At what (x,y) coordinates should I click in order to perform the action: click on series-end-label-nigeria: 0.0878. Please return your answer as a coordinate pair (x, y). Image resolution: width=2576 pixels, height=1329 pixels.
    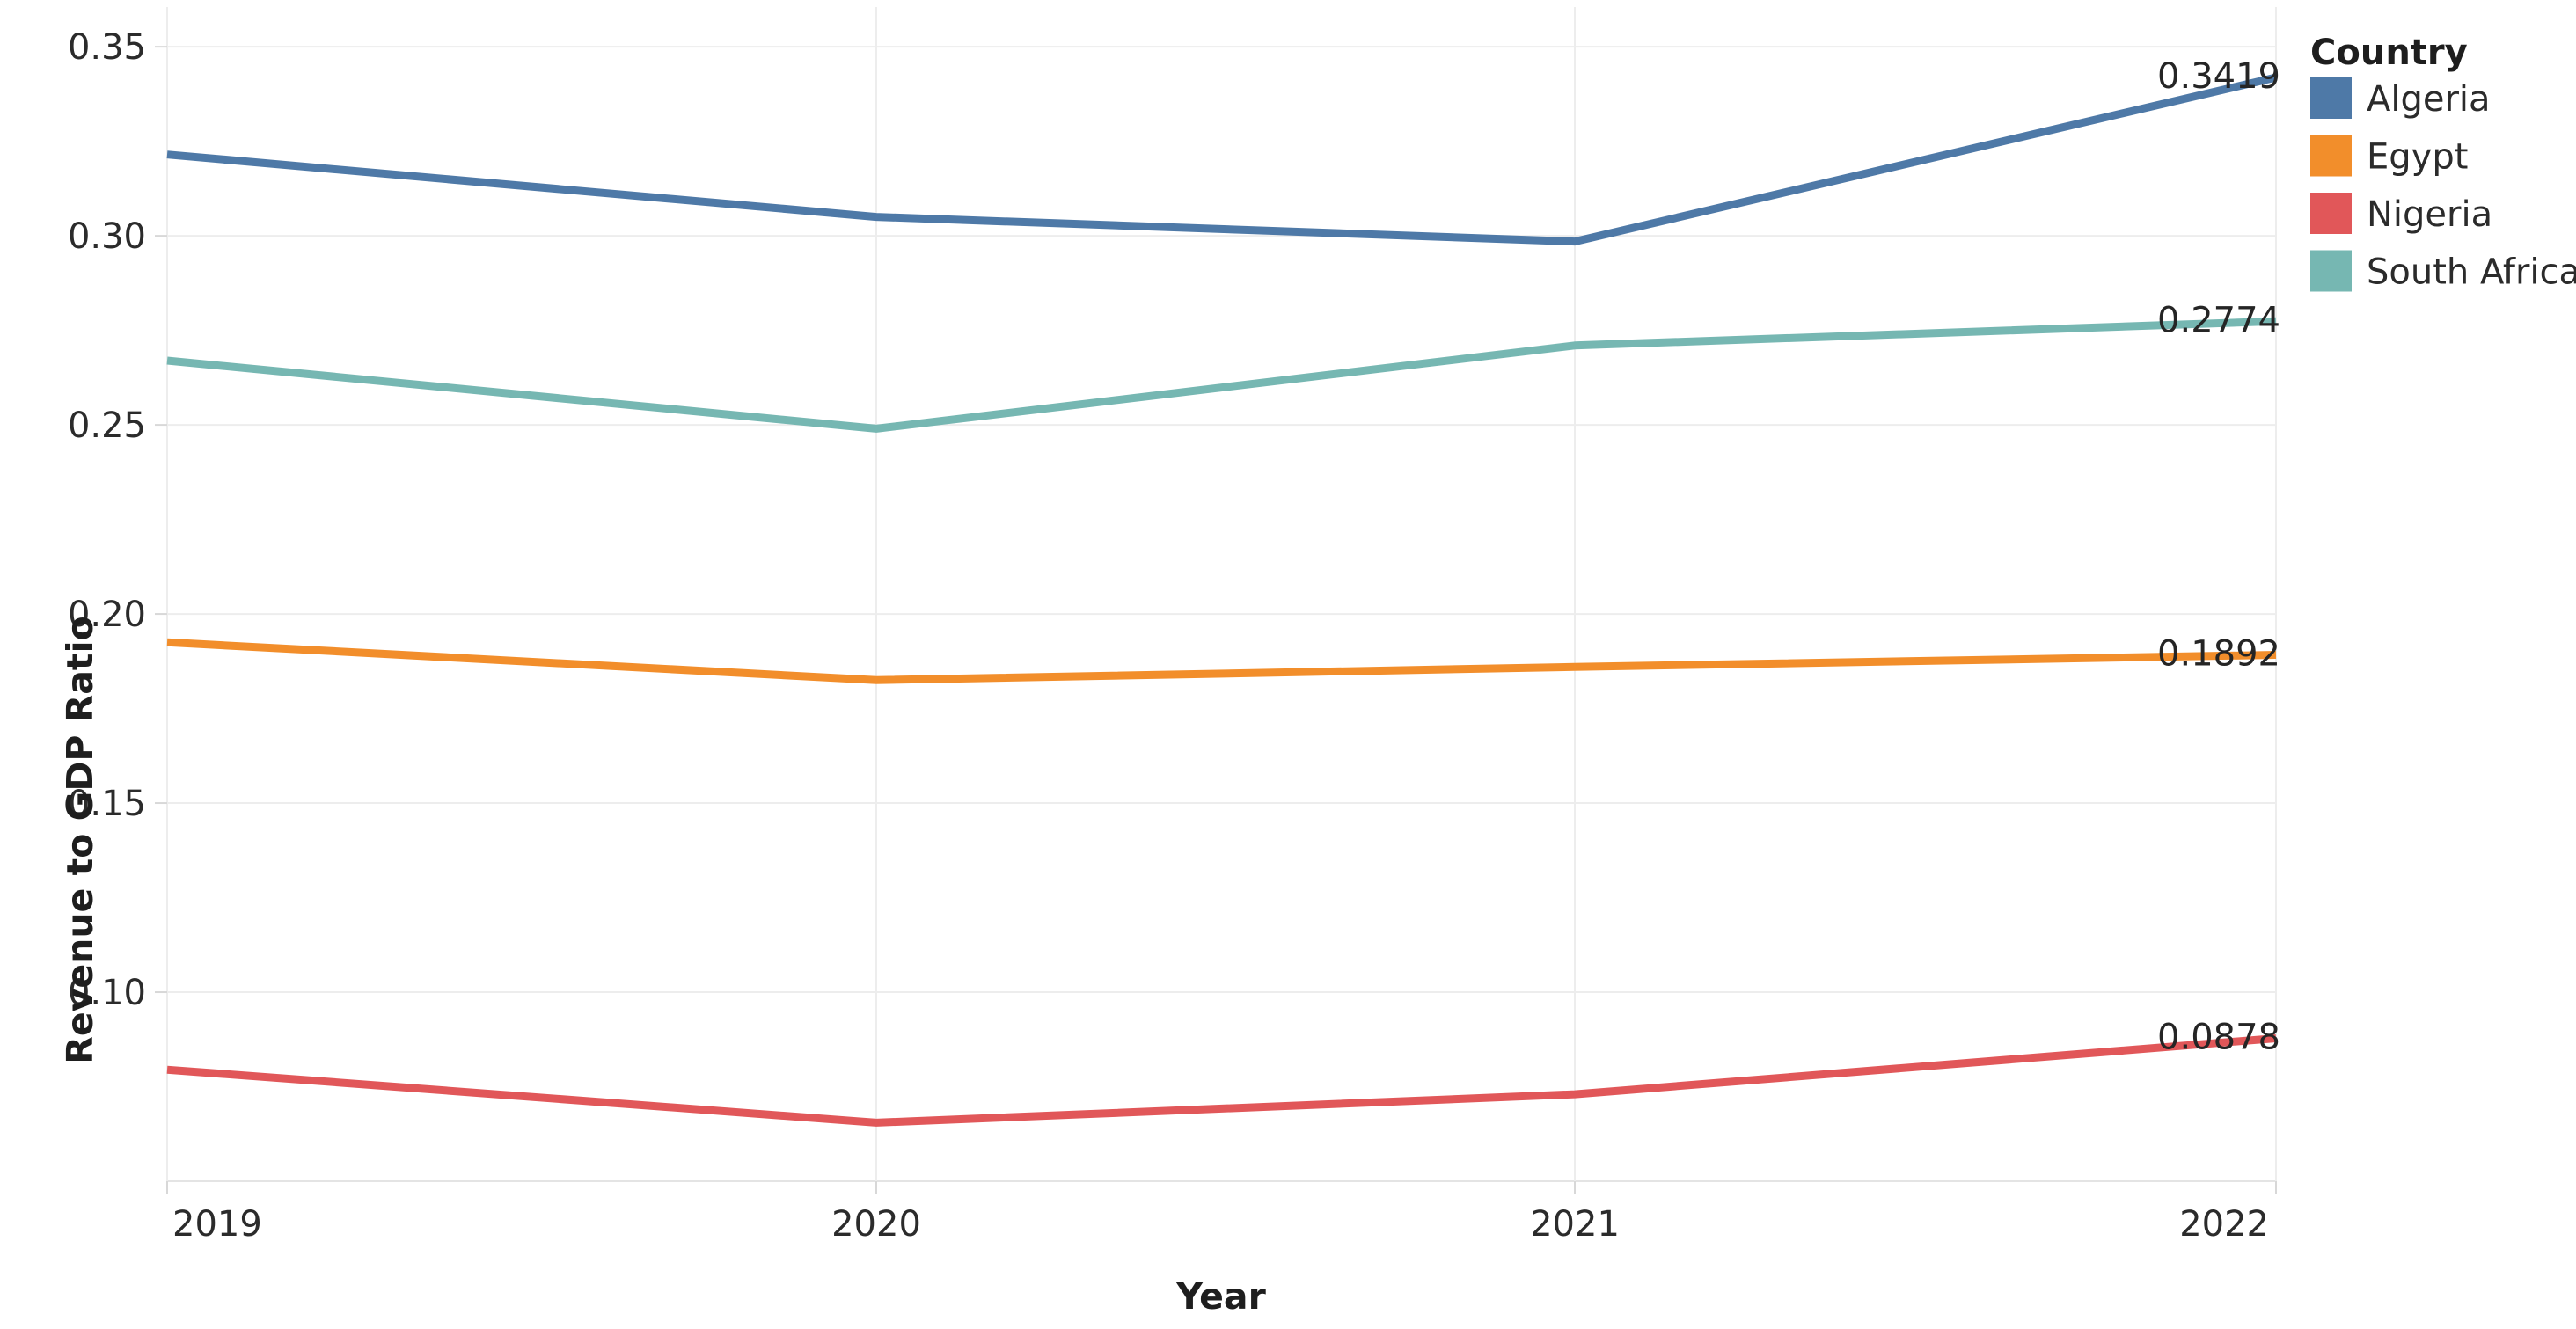
    Looking at the image, I should click on (2218, 1037).